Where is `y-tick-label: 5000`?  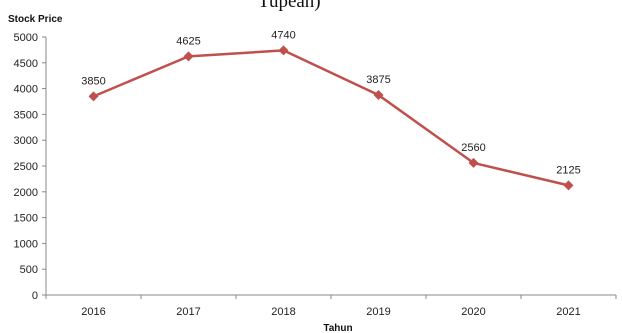 y-tick-label: 5000 is located at coordinates (26, 38).